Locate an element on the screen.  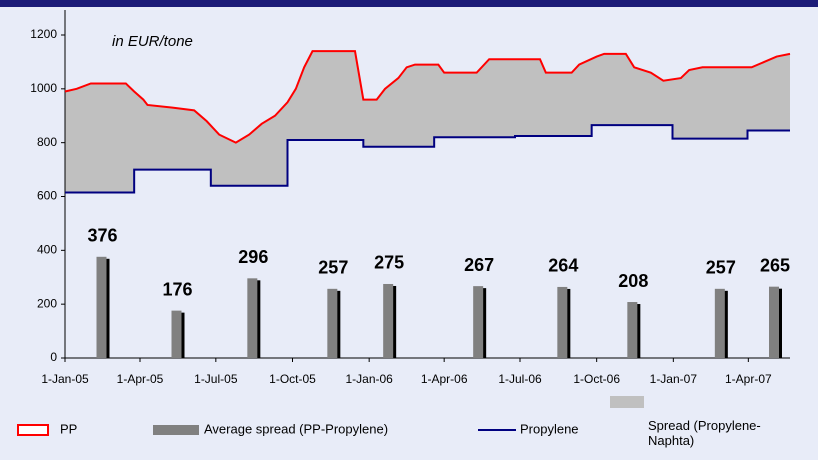
line is located at coordinates (427, 159).